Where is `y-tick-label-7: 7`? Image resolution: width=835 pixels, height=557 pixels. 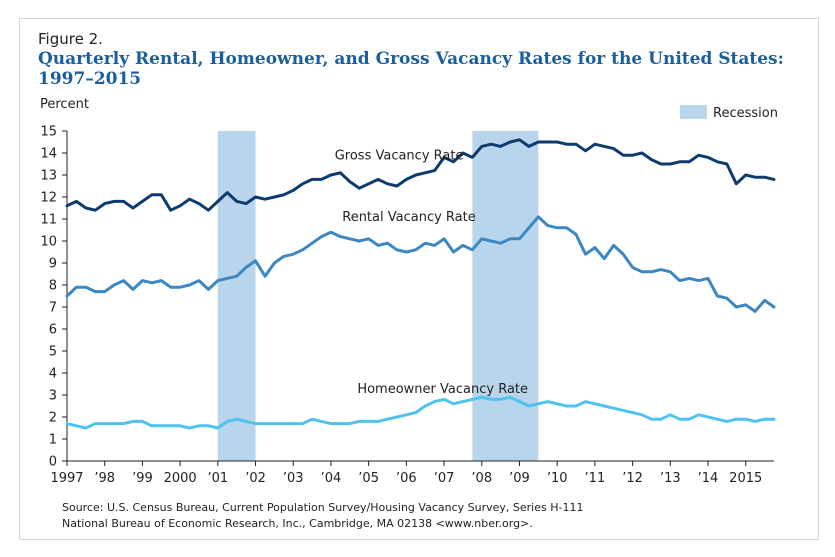
y-tick-label-7: 7 is located at coordinates (53, 308).